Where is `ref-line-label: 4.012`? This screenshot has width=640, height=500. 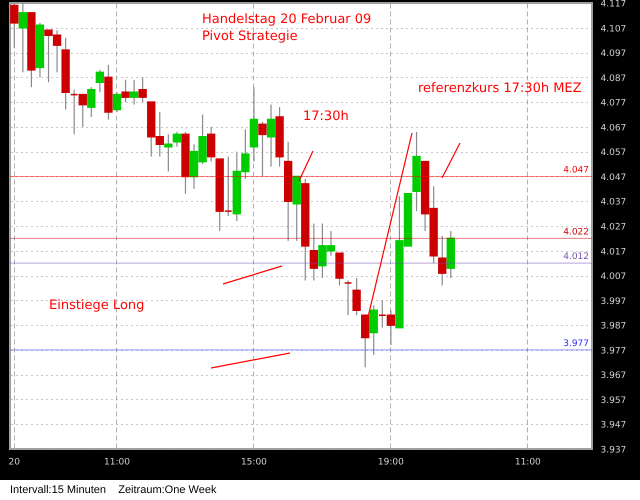
ref-line-label: 4.012 is located at coordinates (576, 257).